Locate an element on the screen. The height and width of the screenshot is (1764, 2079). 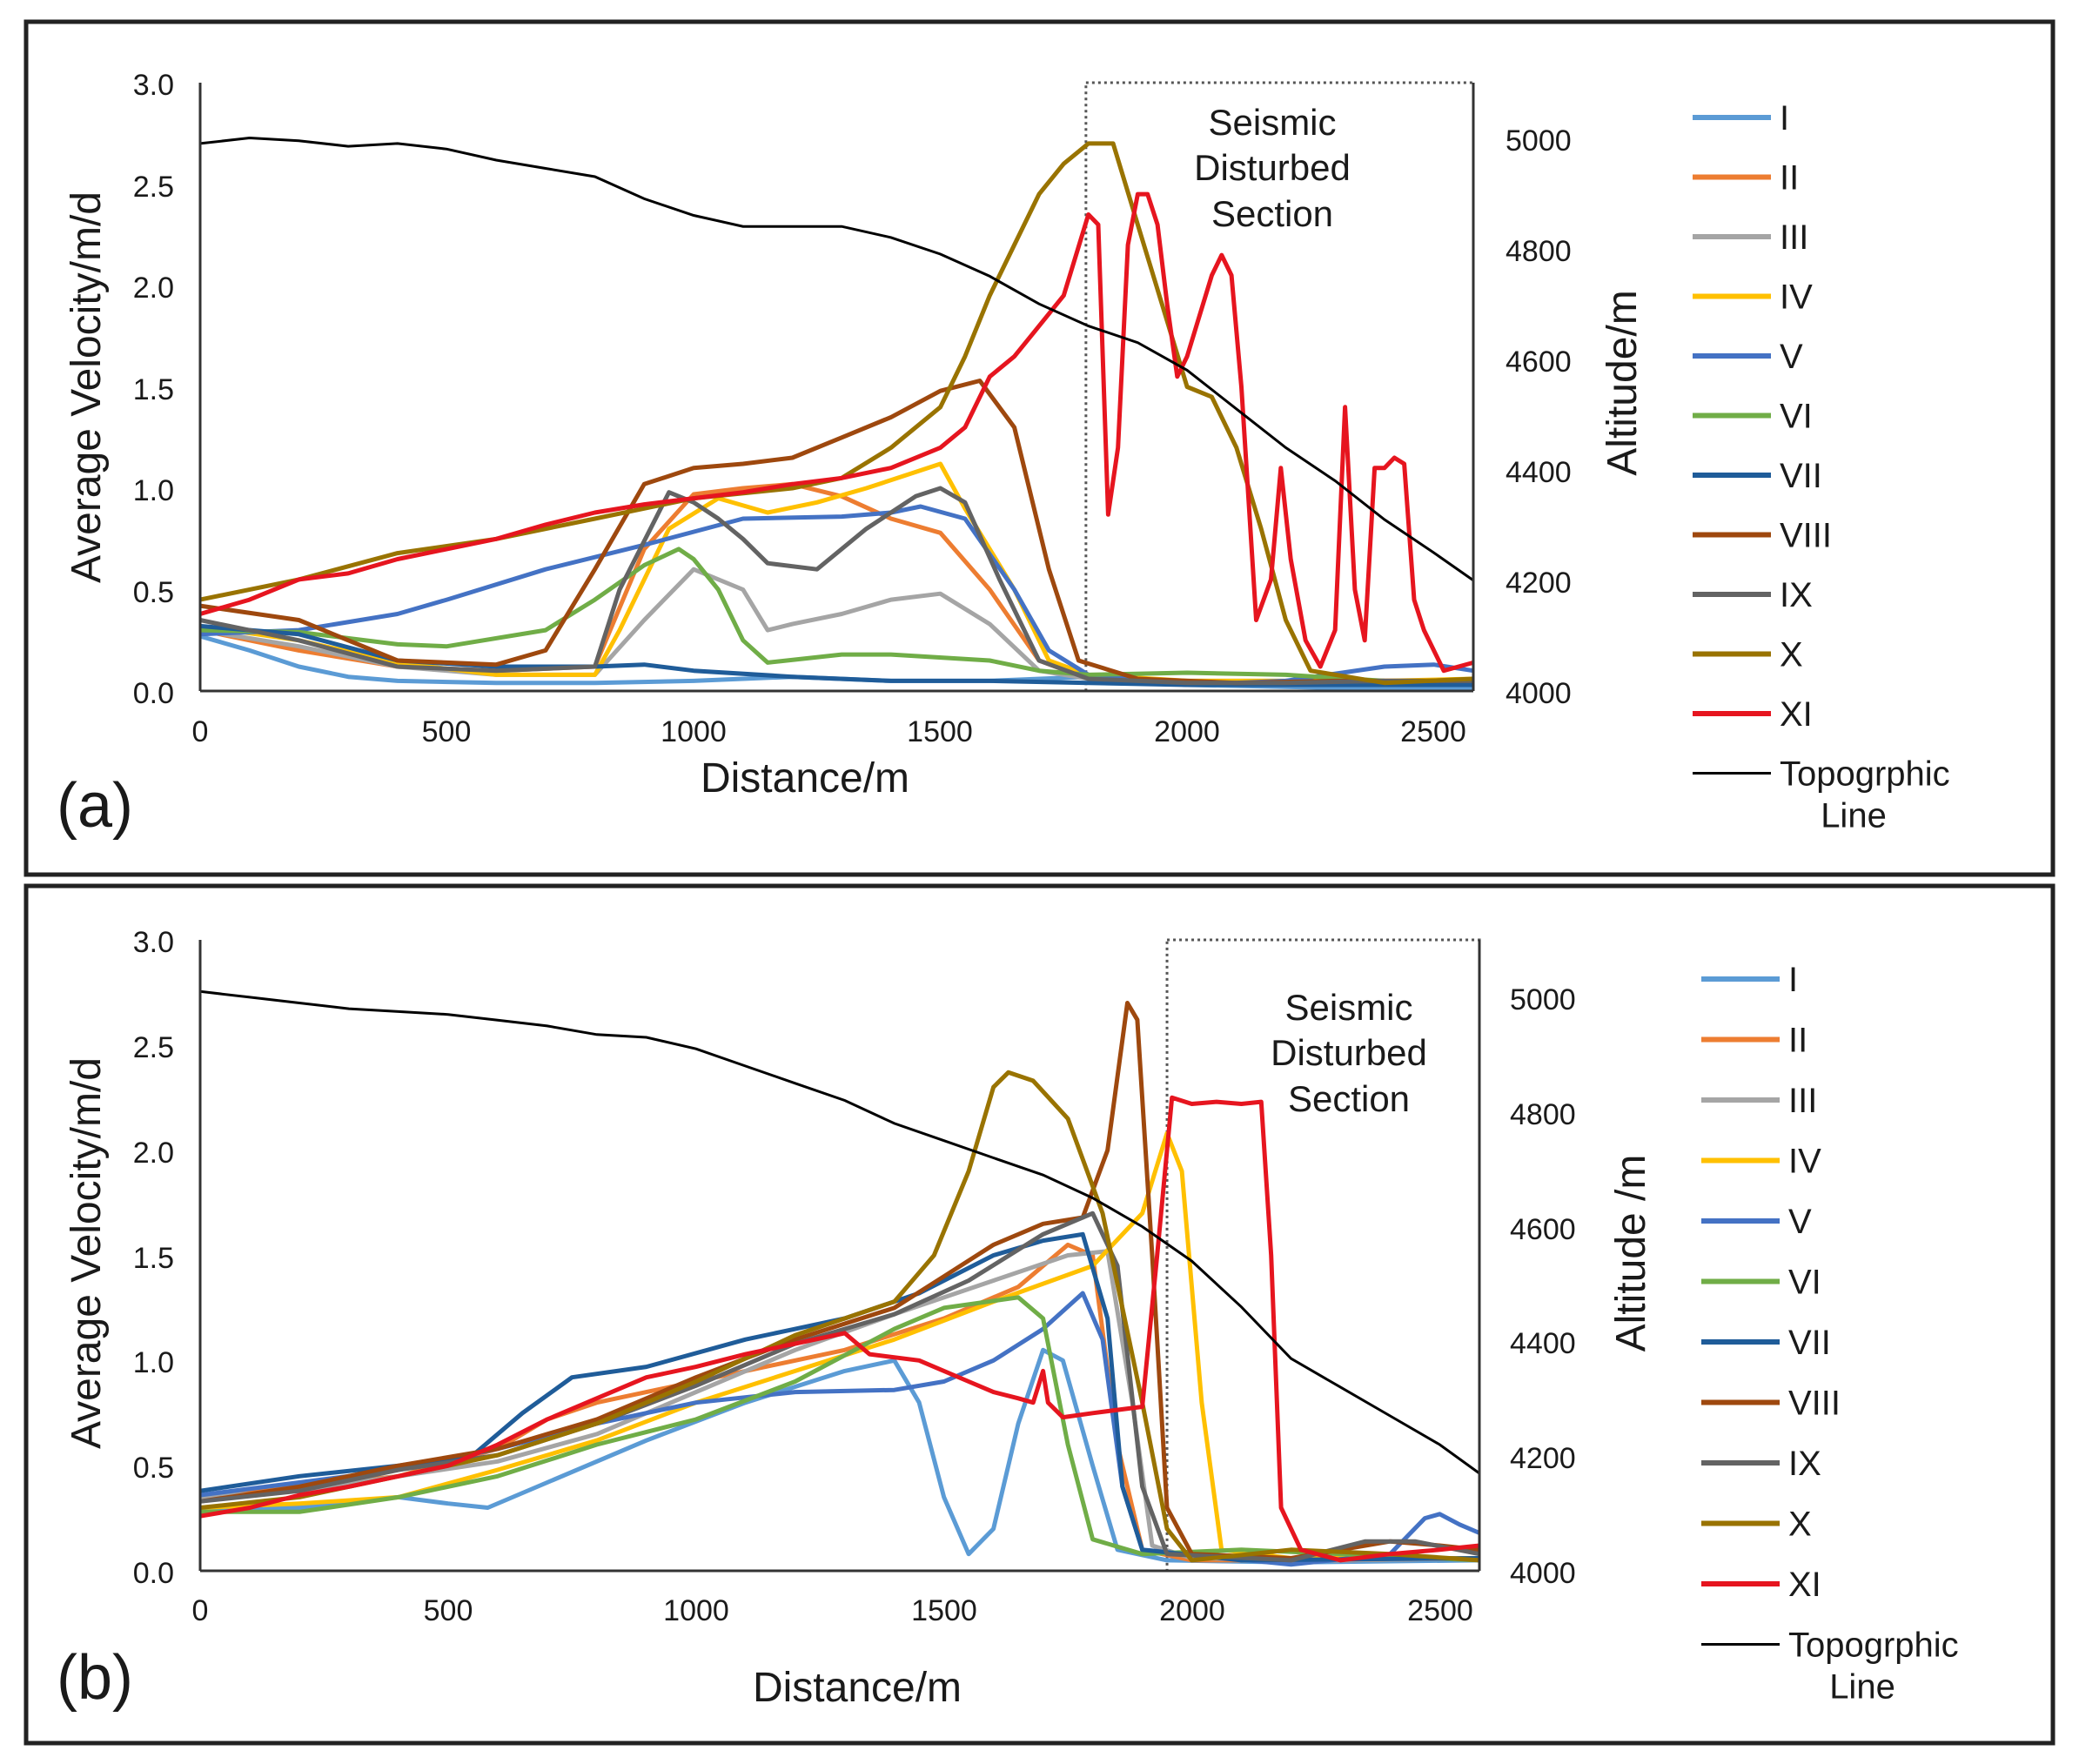
panel-a-xtick: 1000 is located at coordinates (694, 731).